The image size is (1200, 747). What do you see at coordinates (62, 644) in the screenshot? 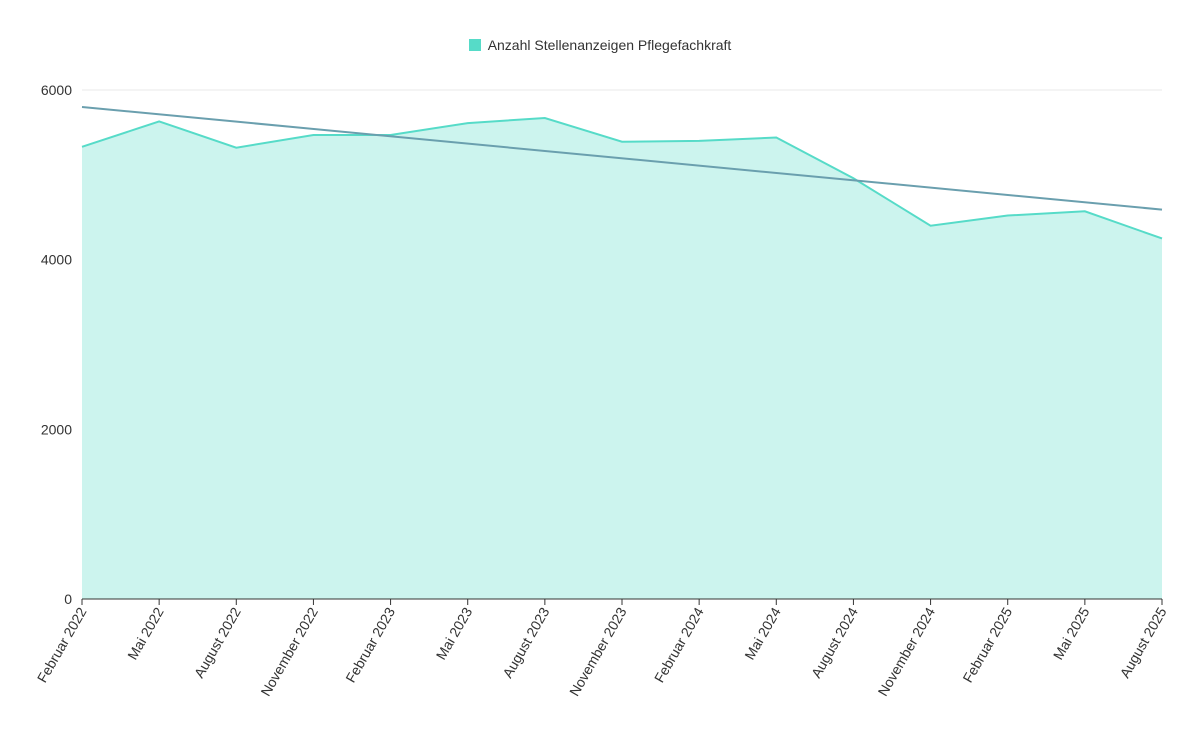
I see `x-tick-label: Februar 2022` at bounding box center [62, 644].